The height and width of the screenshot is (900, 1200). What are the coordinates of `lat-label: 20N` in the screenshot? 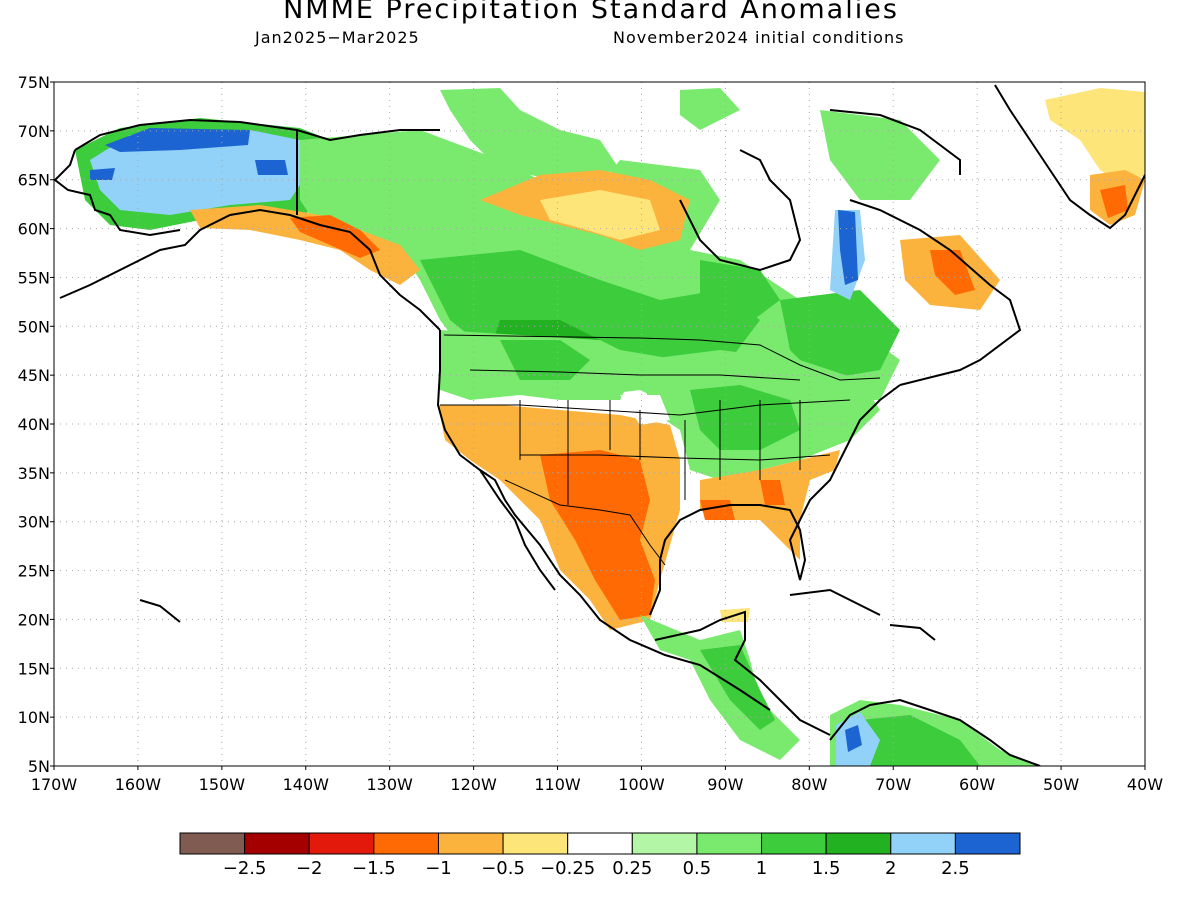 It's located at (34, 619).